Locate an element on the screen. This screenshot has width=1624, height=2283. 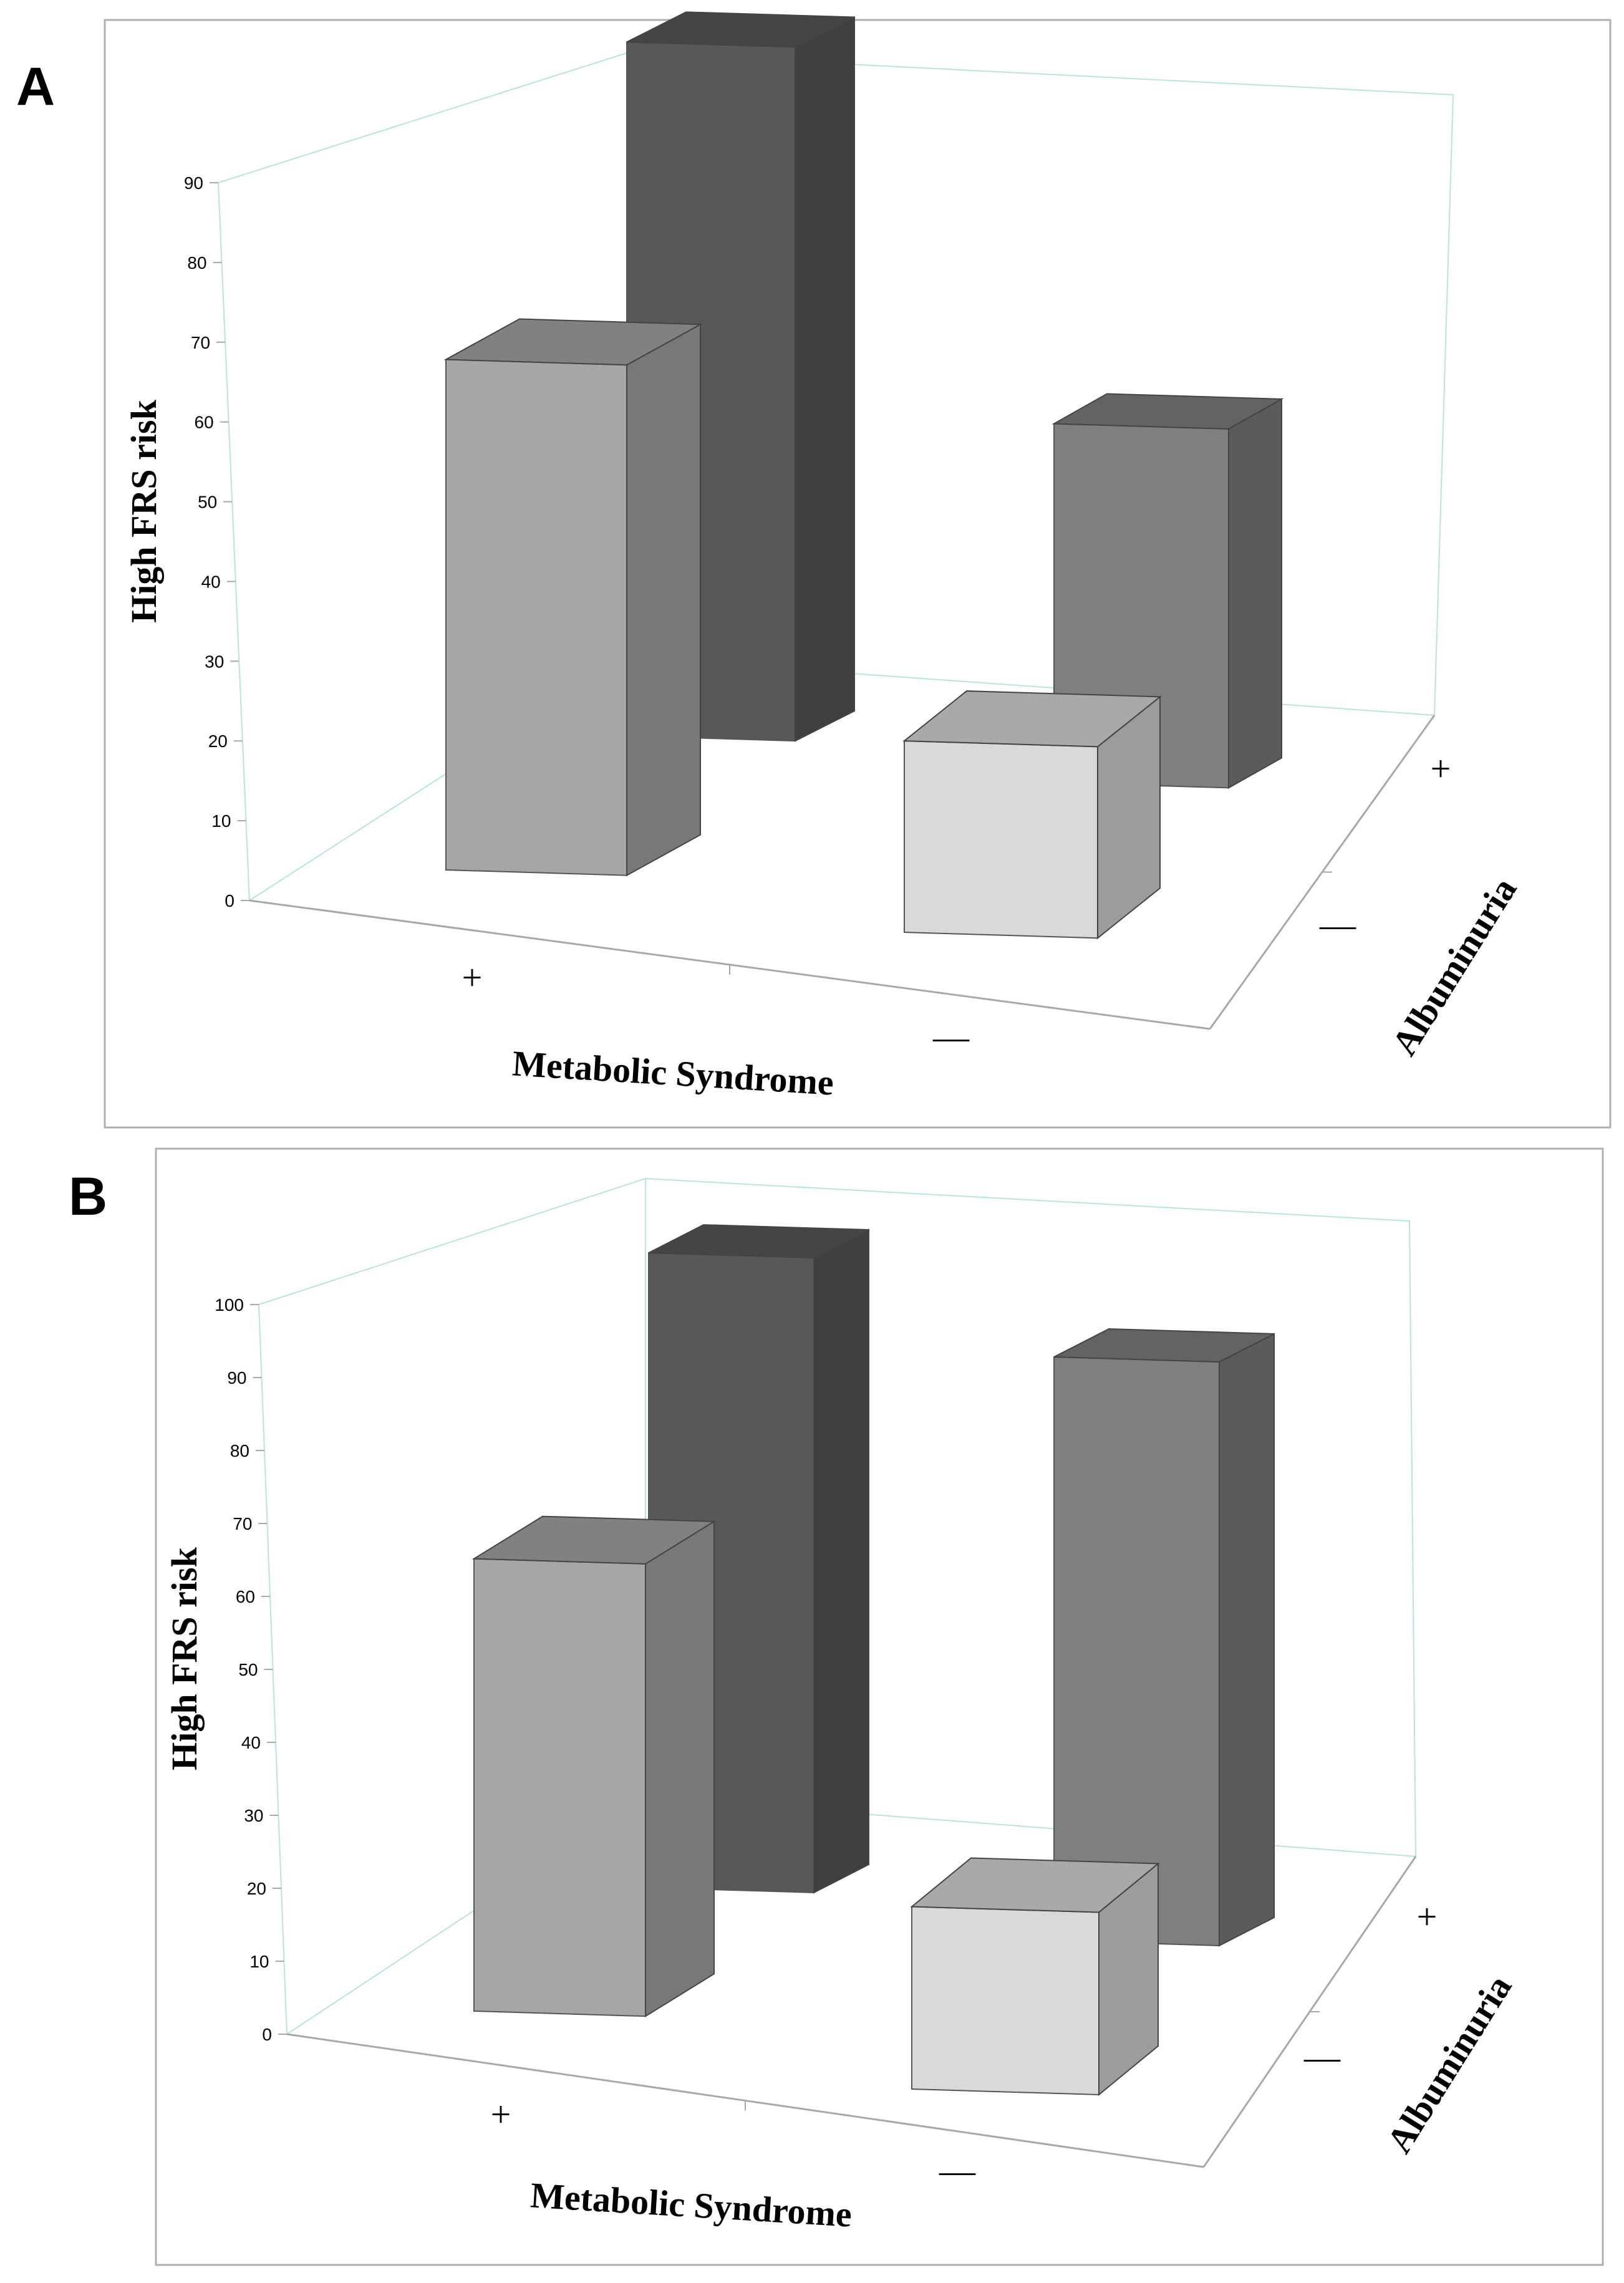
bar-a-row0-col0 is located at coordinates (740, 376).